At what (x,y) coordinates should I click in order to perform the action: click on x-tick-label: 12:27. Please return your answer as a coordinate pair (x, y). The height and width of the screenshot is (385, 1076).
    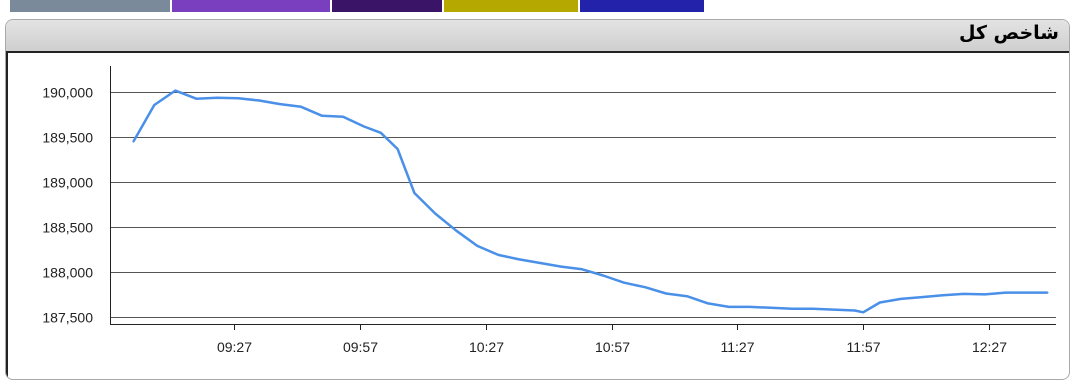
    Looking at the image, I should click on (989, 347).